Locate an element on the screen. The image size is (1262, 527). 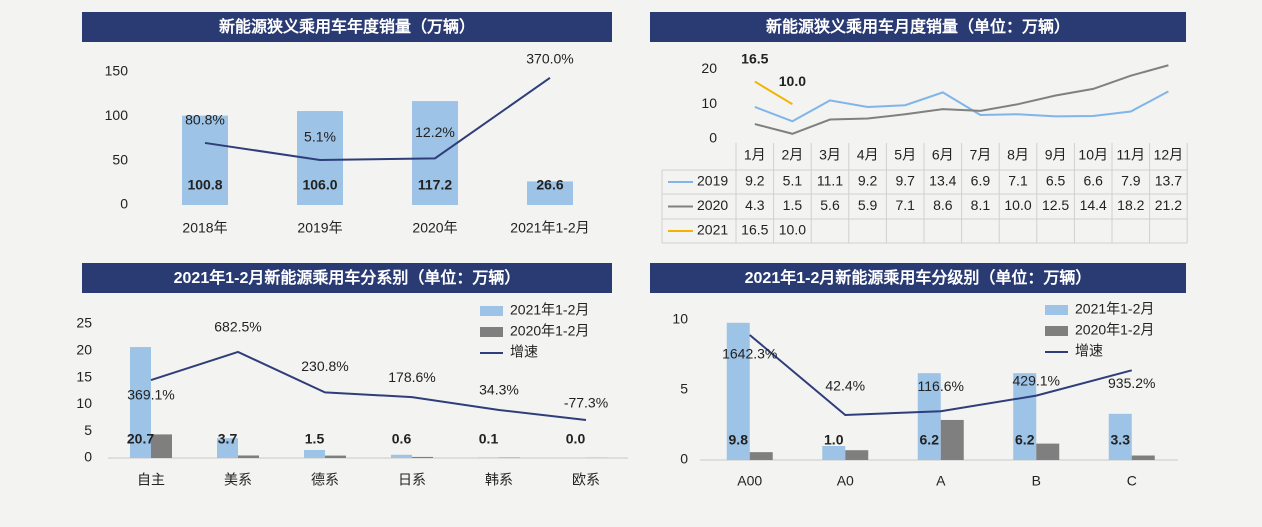
month-header: 10月 is located at coordinates (1093, 155).